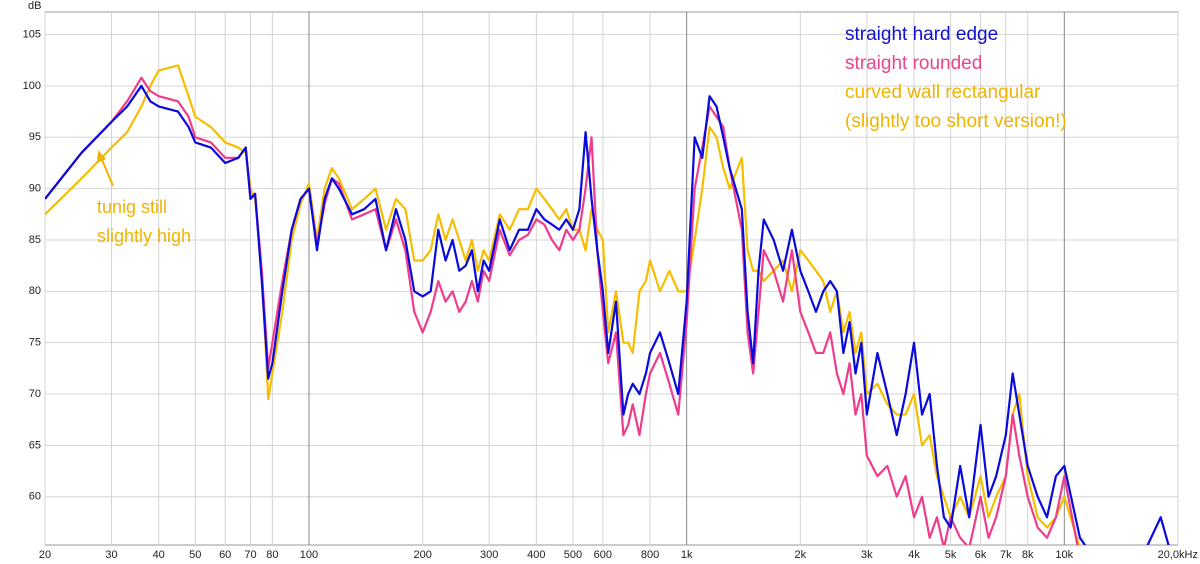 This screenshot has height=564, width=1200. Describe the element at coordinates (32, 34) in the screenshot. I see `y-tick-label: 105` at that location.